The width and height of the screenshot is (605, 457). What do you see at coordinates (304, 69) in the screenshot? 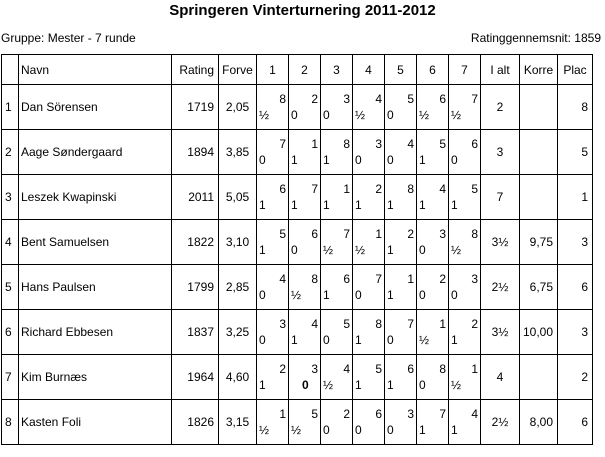
I see `header-round-2: 2` at bounding box center [304, 69].